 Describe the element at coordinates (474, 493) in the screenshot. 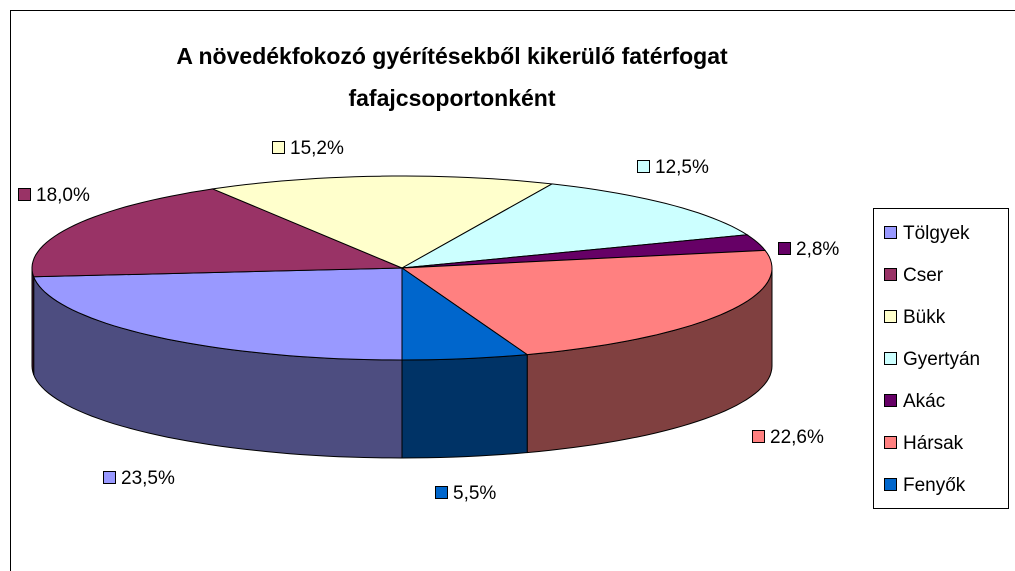

I see `data-label: 5,5%` at that location.